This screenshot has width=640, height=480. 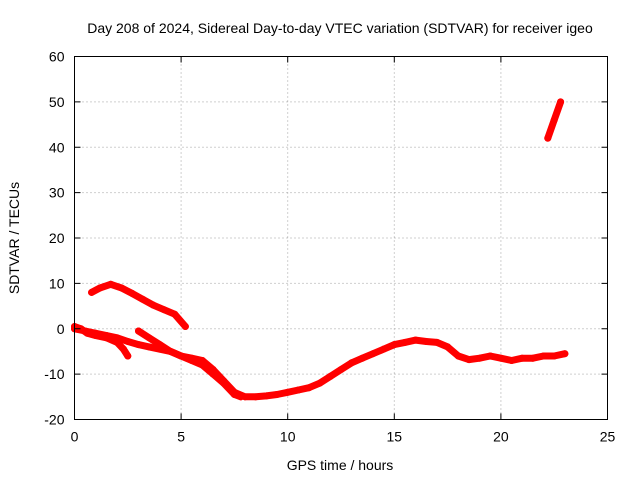 What do you see at coordinates (57, 238) in the screenshot?
I see `y-tick-label: 20` at bounding box center [57, 238].